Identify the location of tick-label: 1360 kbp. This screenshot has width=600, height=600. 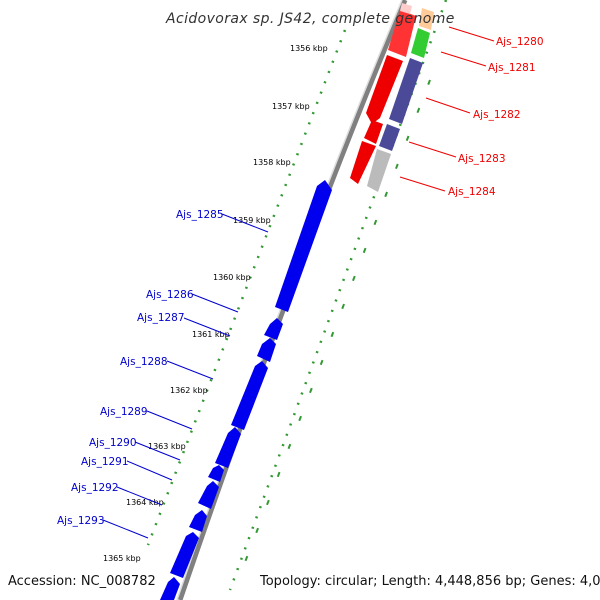
(232, 277).